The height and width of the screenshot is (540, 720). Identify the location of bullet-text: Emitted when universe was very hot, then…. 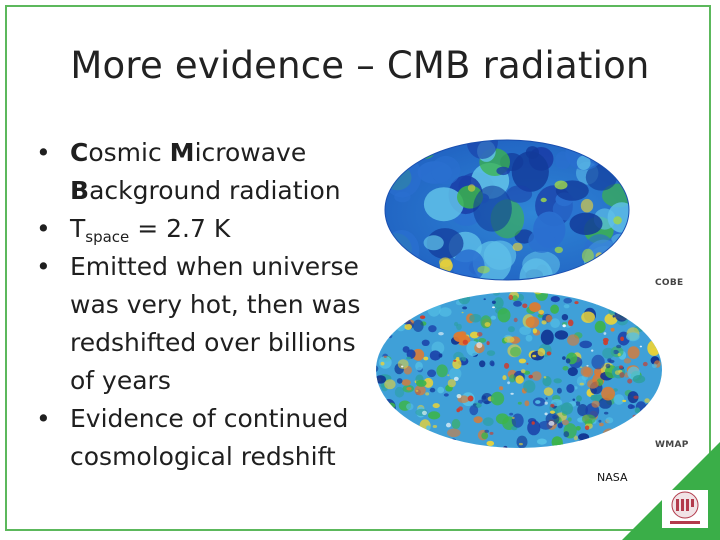
(215, 323).